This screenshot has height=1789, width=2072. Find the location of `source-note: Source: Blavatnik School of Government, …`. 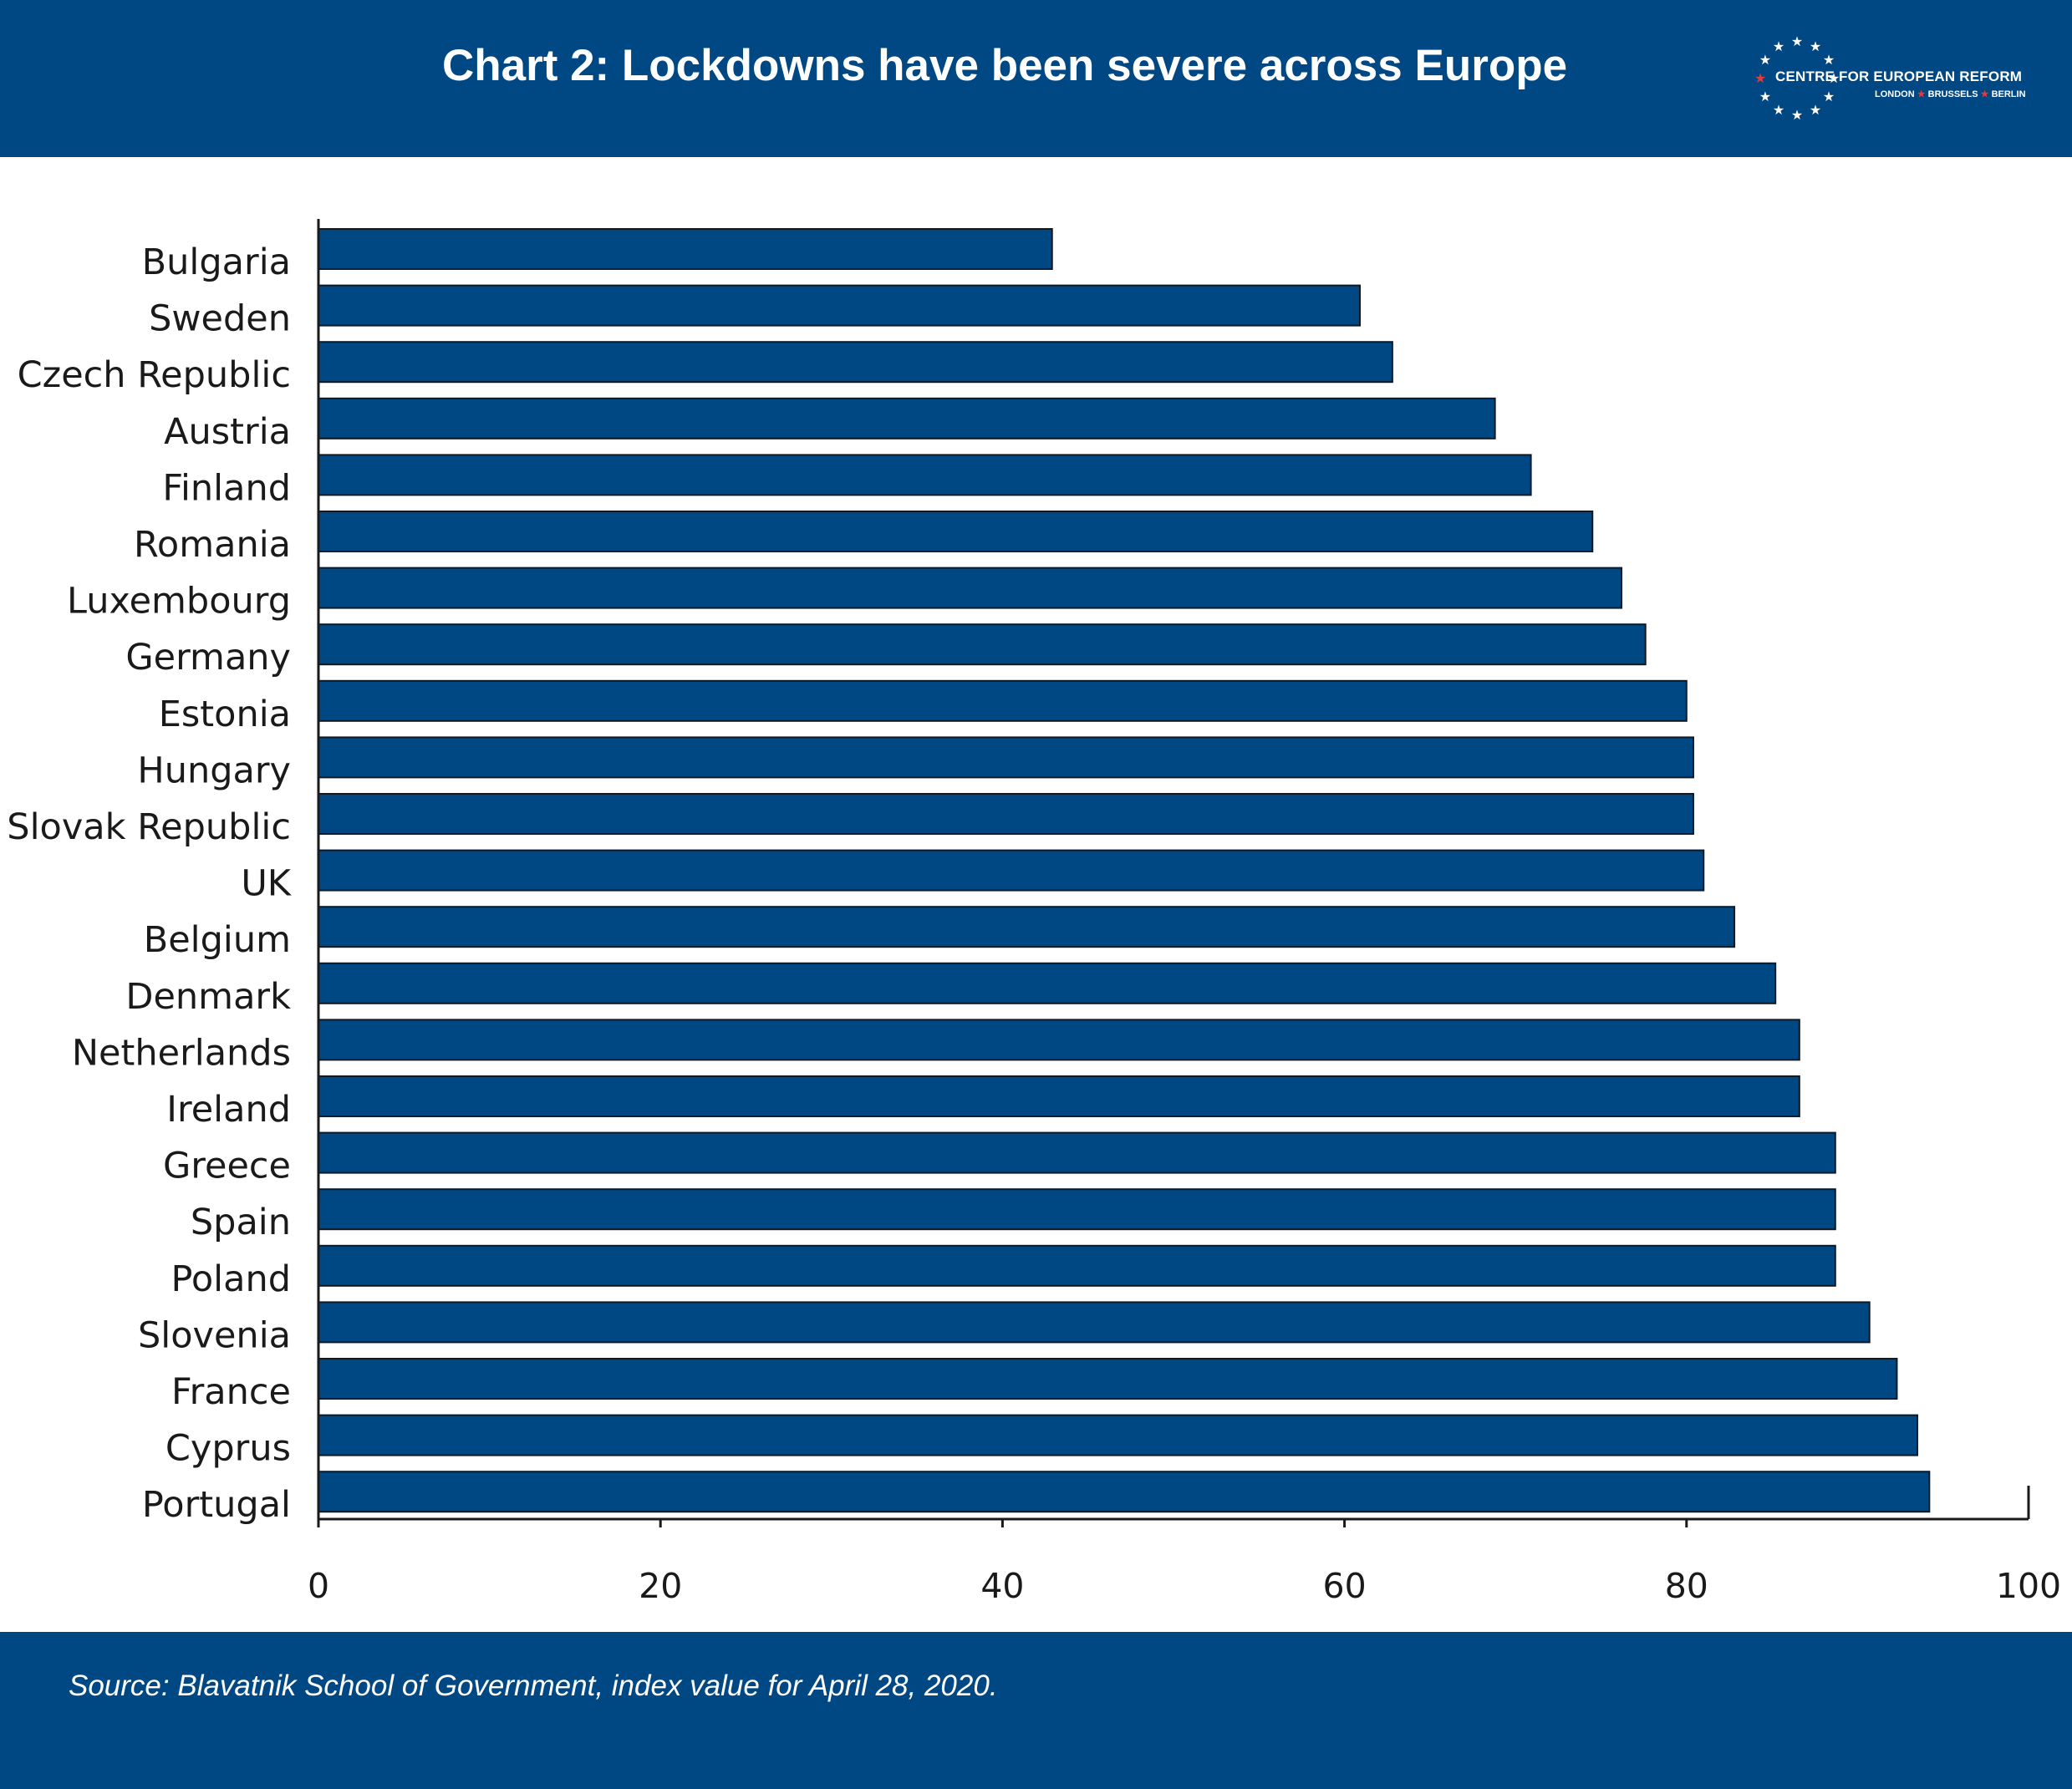

source-note: Source: Blavatnik School of Government, … is located at coordinates (533, 1686).